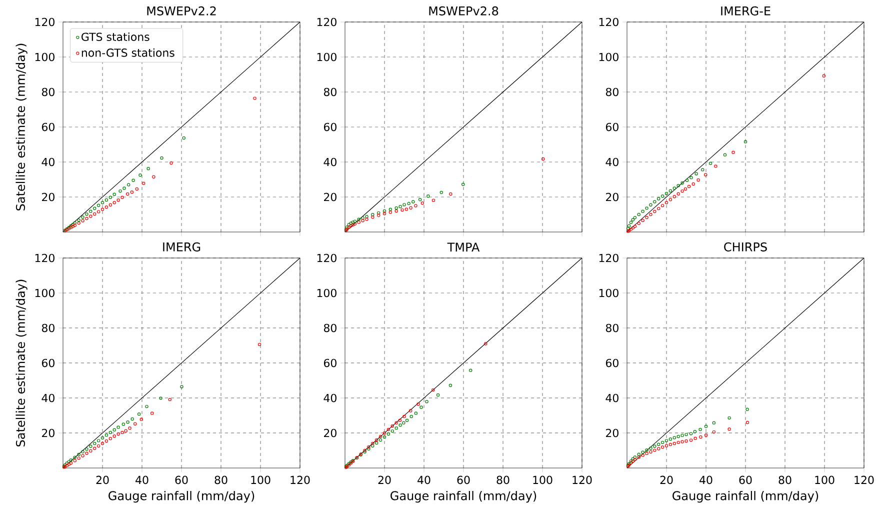 The height and width of the screenshot is (516, 878). I want to click on legend-label: non-GTS stations, so click(128, 52).